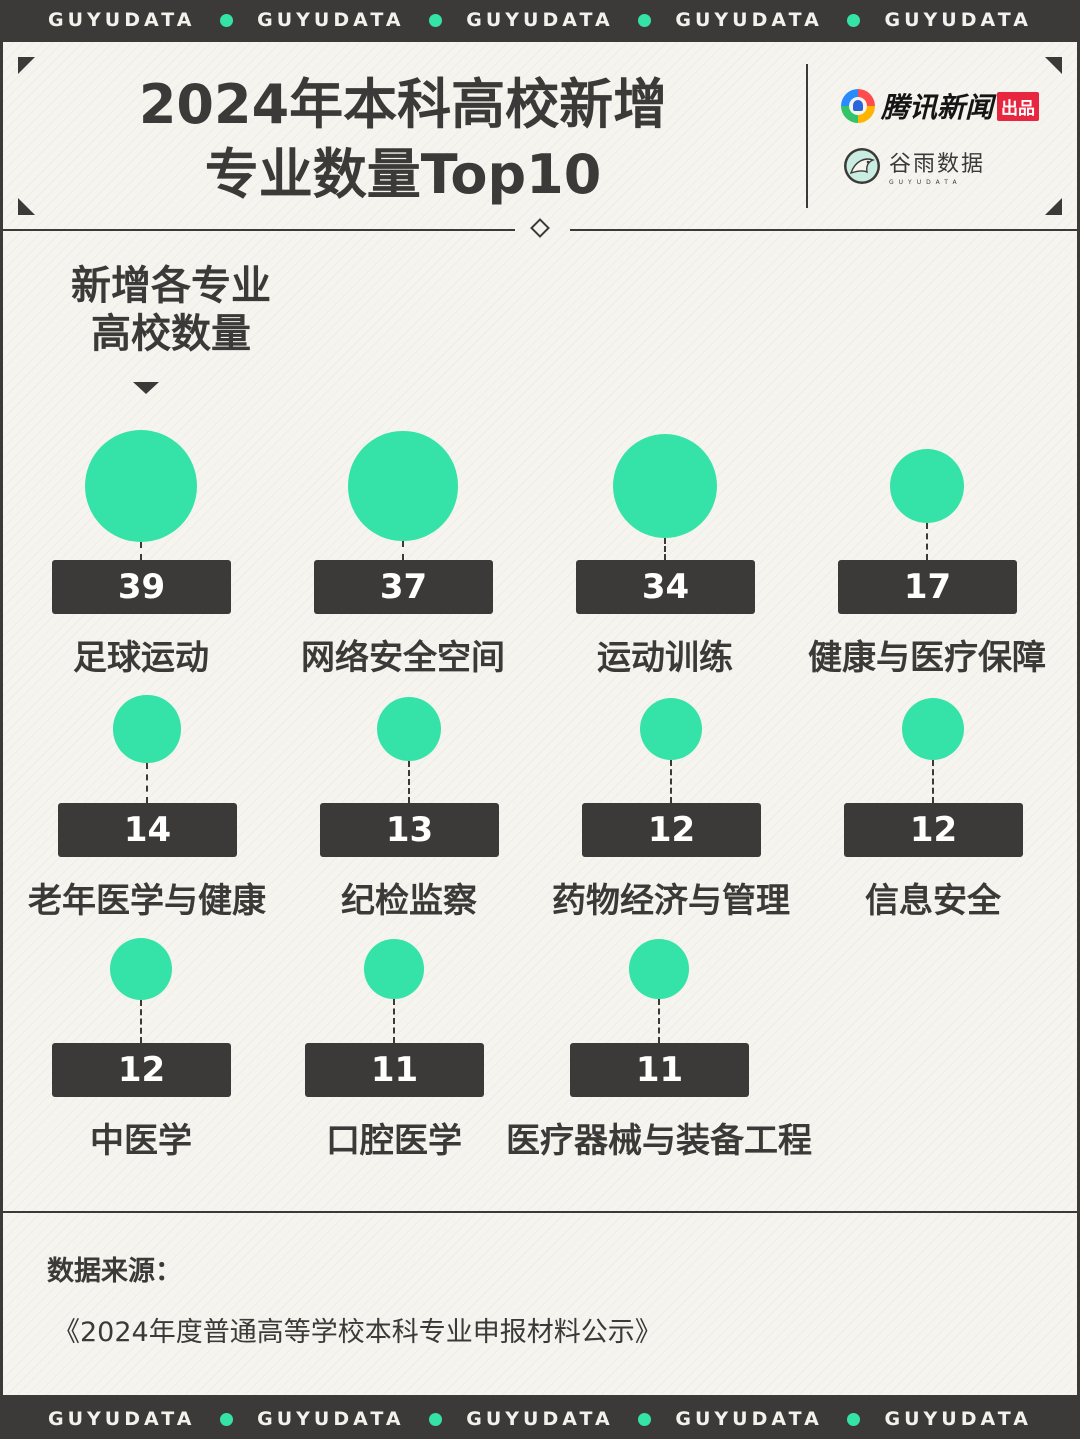 This screenshot has height=1439, width=1080. What do you see at coordinates (171, 334) in the screenshot?
I see `subtitle-line-2: 高校数量` at bounding box center [171, 334].